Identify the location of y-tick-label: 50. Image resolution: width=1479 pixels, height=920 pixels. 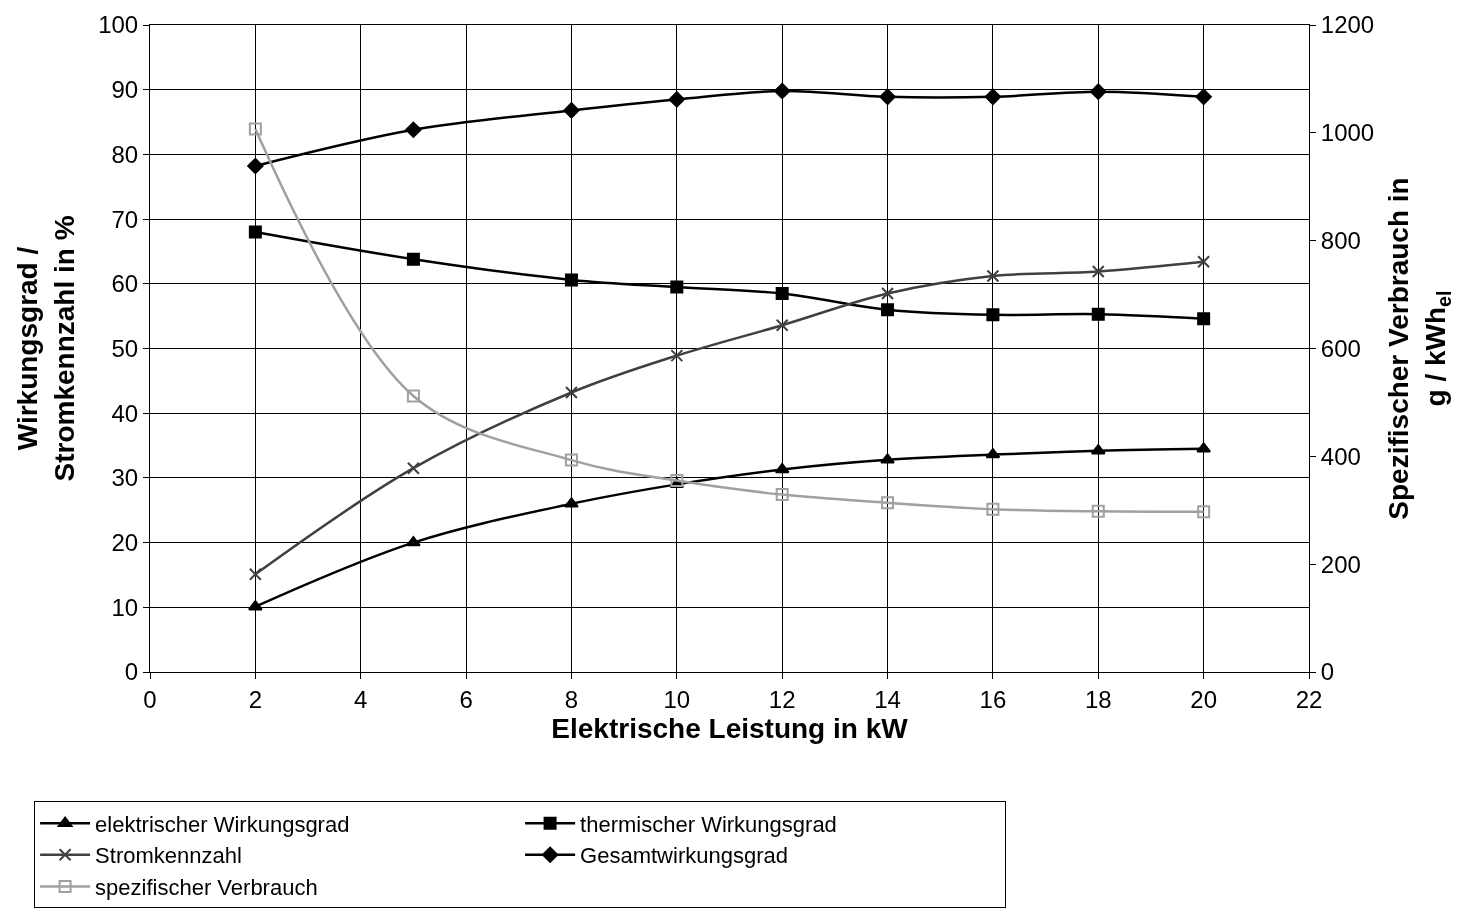
(125, 348).